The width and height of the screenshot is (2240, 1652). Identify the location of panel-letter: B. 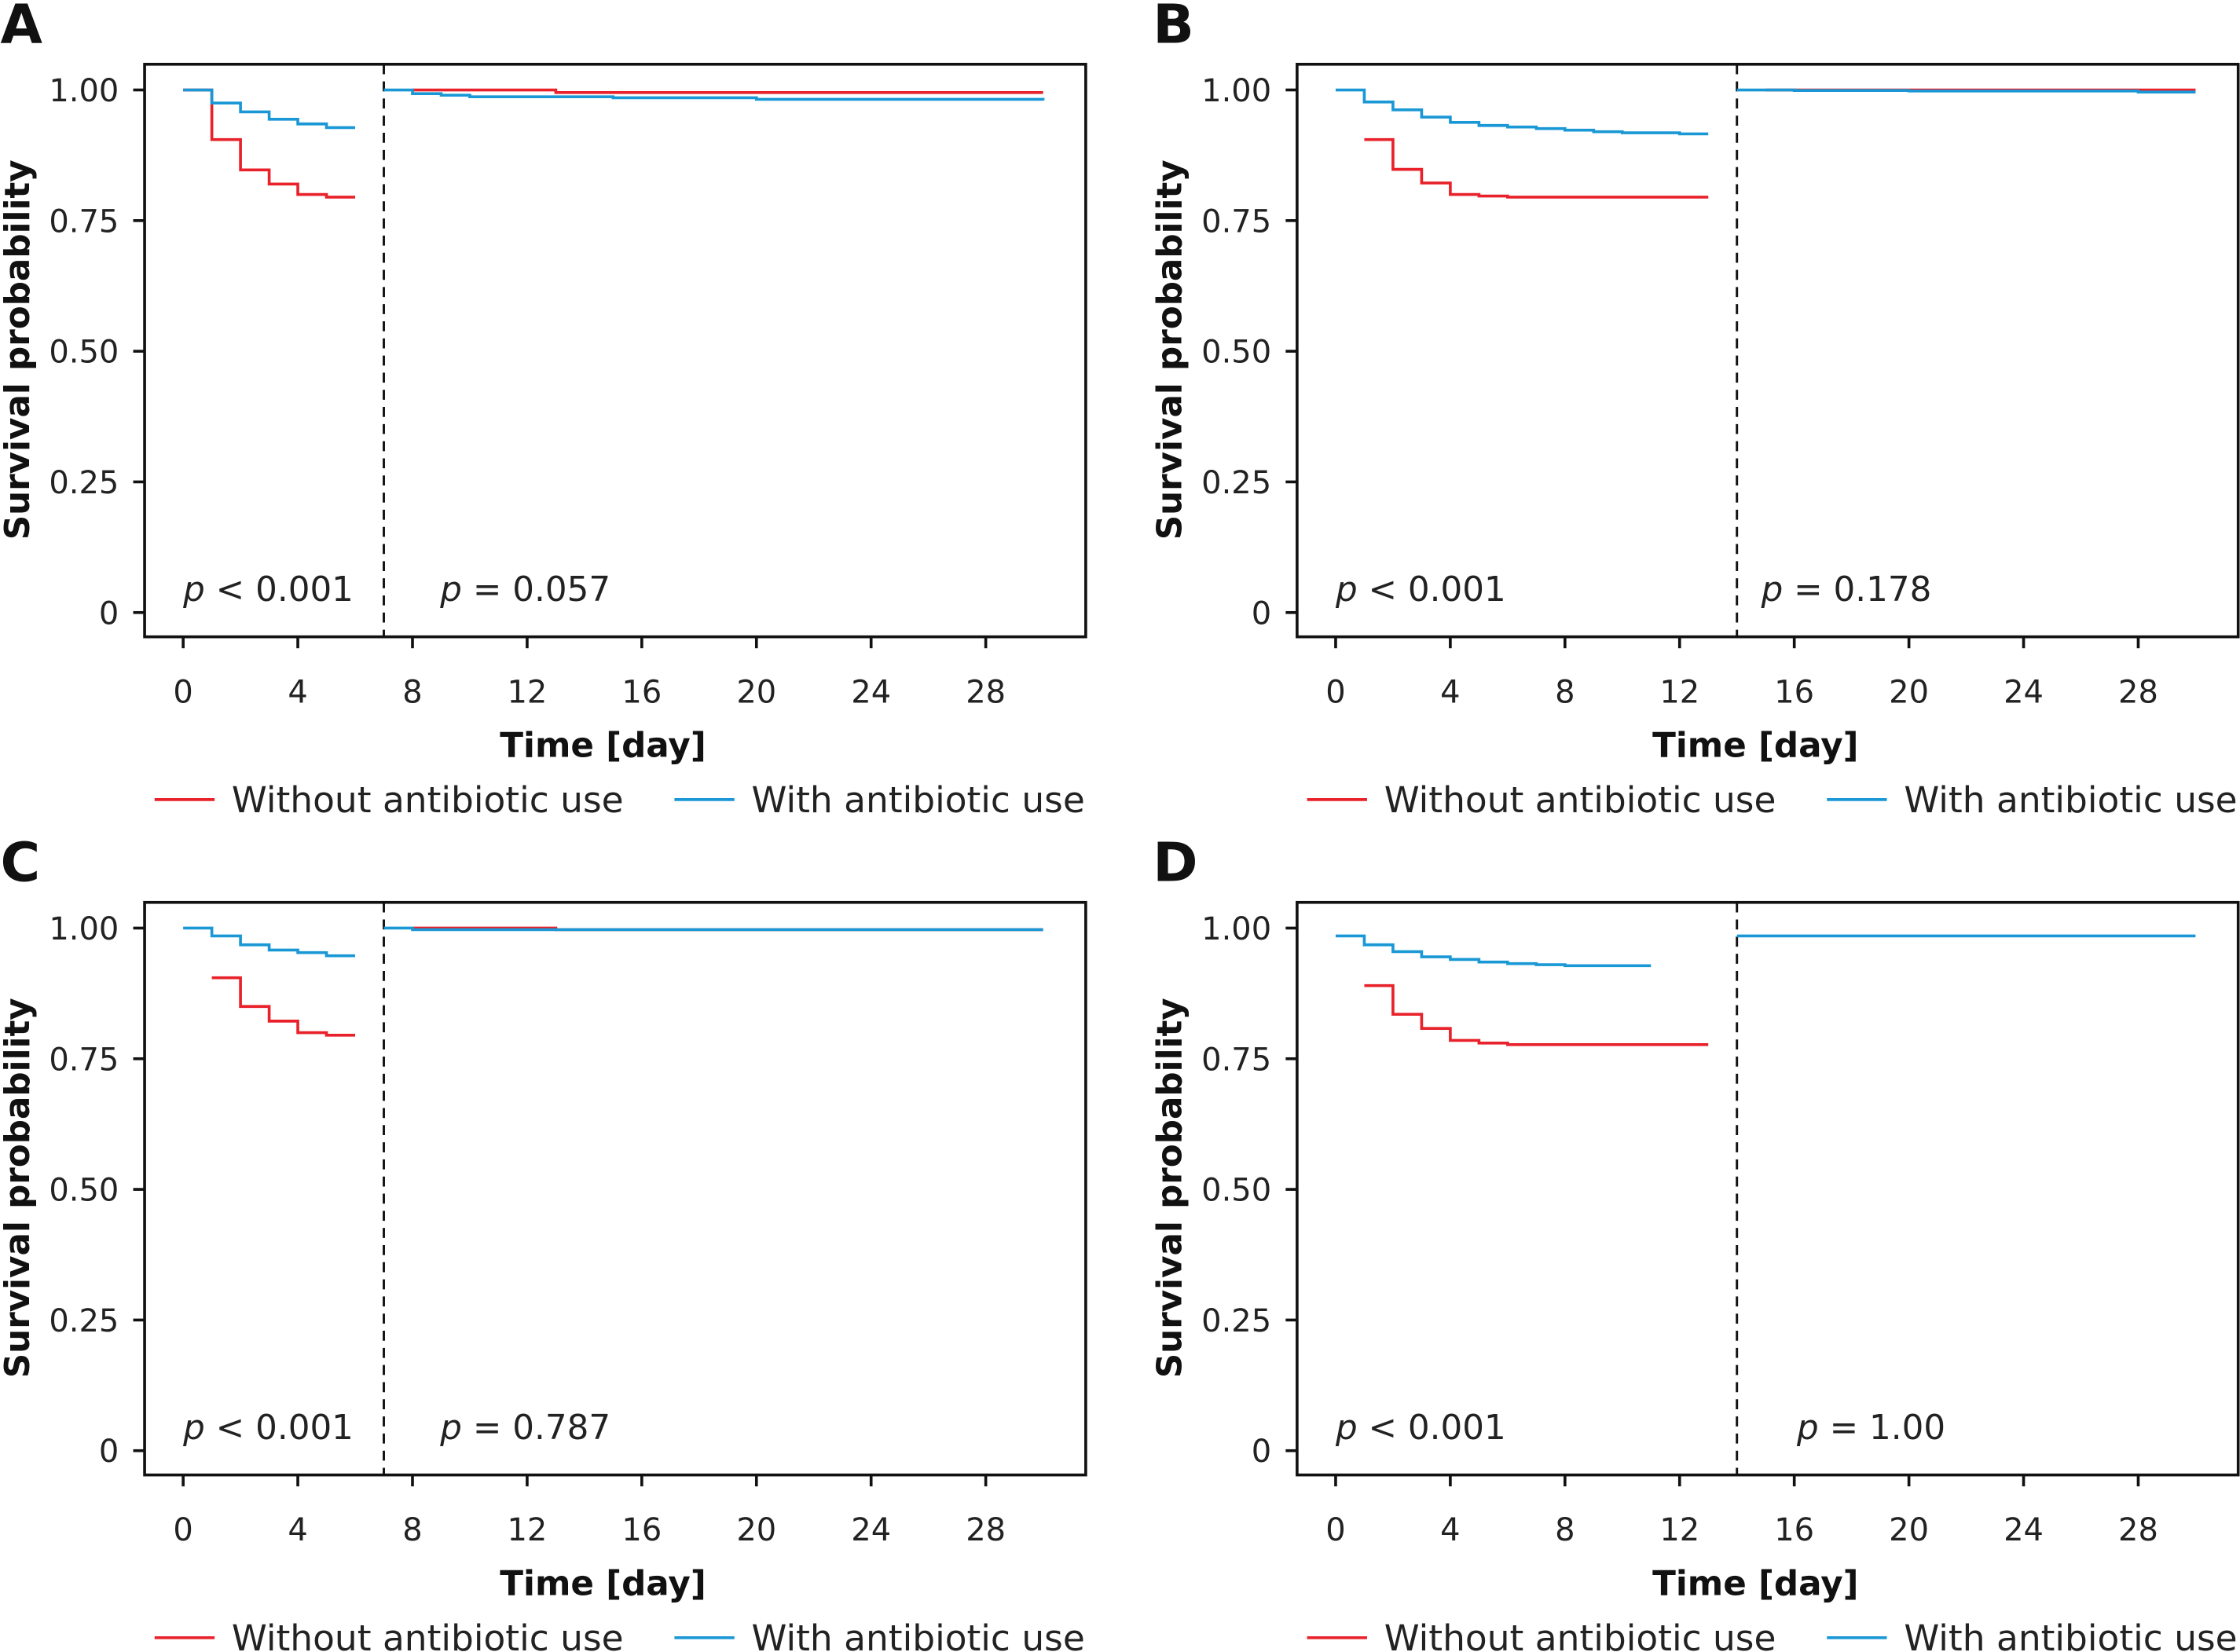
(1173, 28).